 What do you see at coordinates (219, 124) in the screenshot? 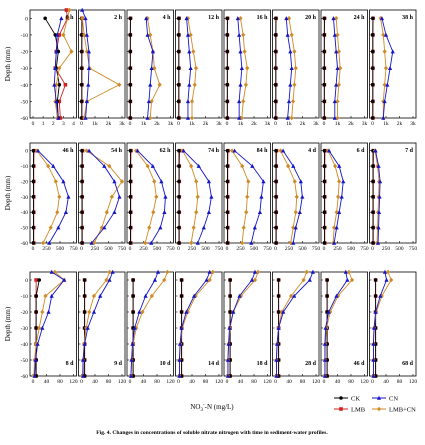
I see `x-tick-label: 3k` at bounding box center [219, 124].